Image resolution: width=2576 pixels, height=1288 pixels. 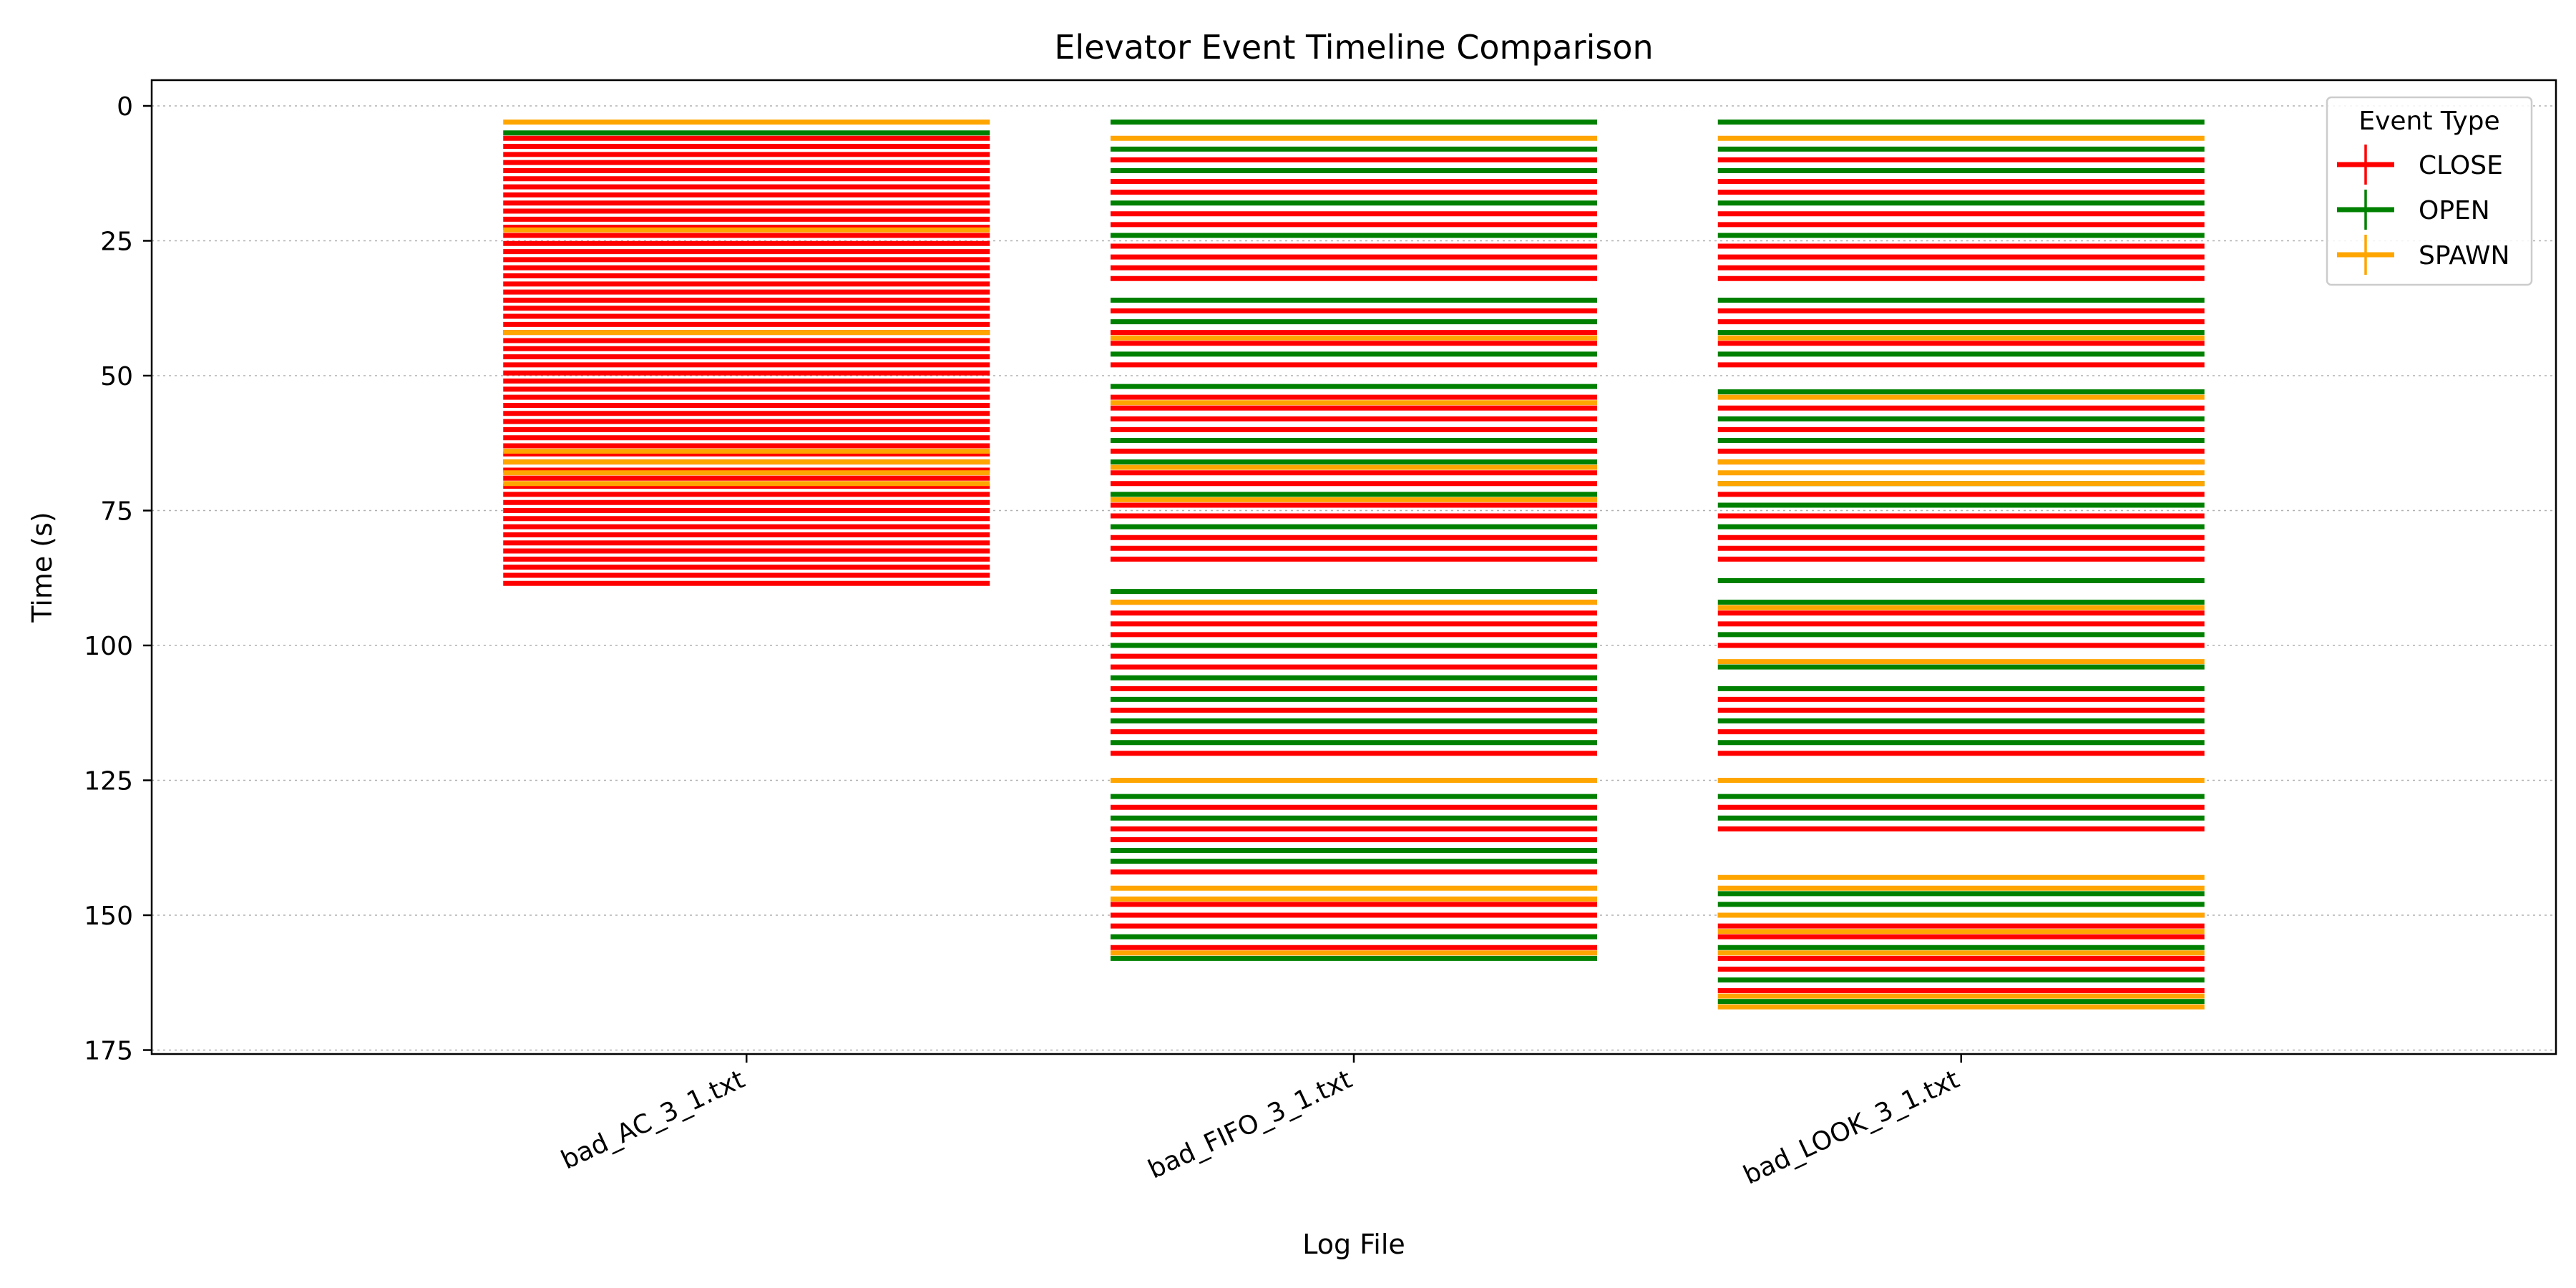 I want to click on legend-box, so click(x=2429, y=191).